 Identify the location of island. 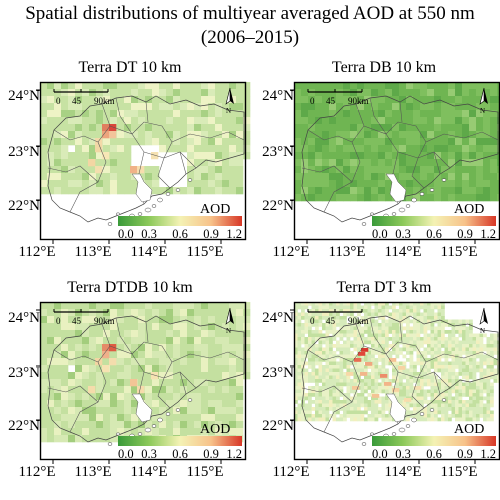
(432, 190).